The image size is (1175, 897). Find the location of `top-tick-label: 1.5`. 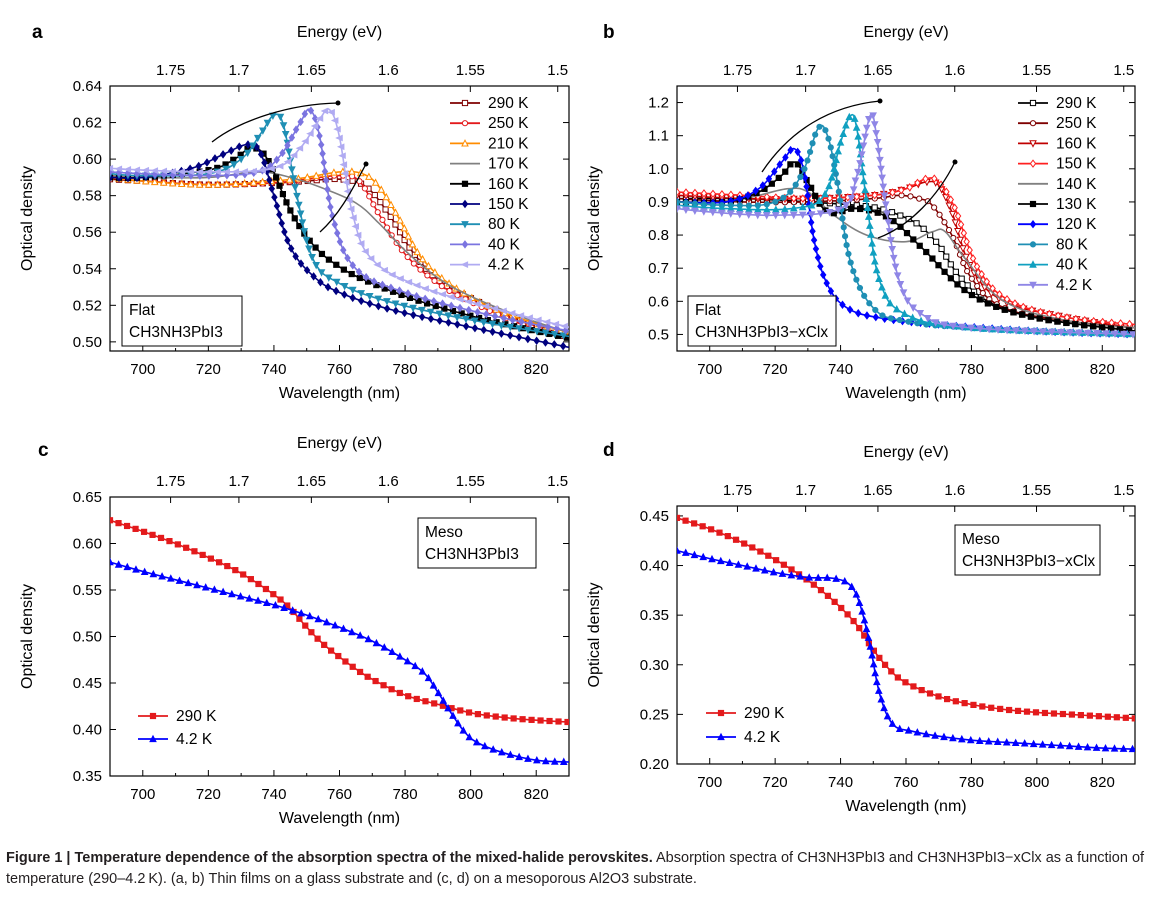

top-tick-label: 1.5 is located at coordinates (1123, 70).